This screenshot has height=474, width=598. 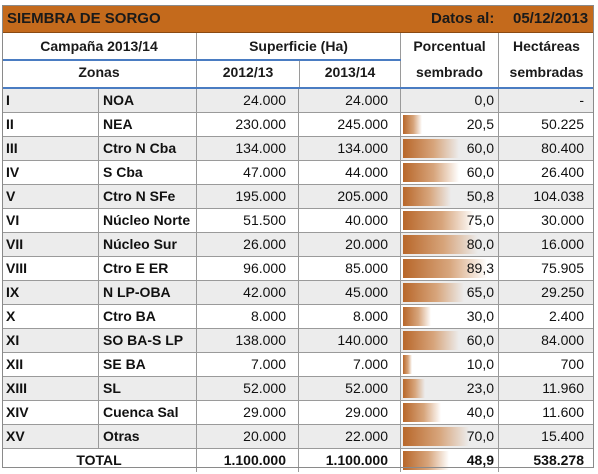 I want to click on total-row: TOTAL 1.100.000 1.100.000 48,9 538.278, so click(x=298, y=461).